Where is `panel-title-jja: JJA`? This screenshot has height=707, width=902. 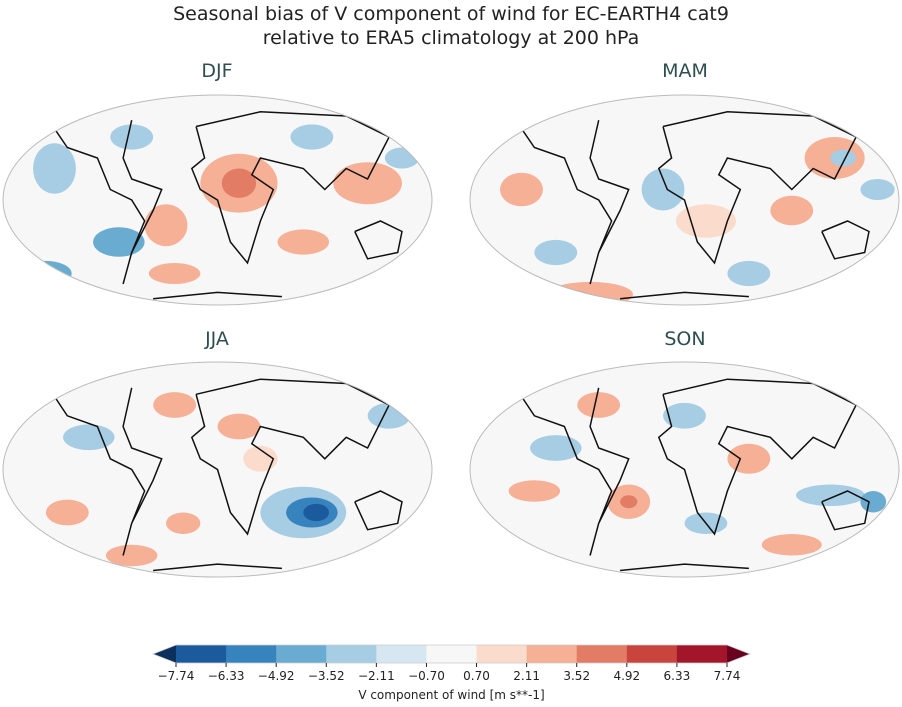 panel-title-jja: JJA is located at coordinates (217, 339).